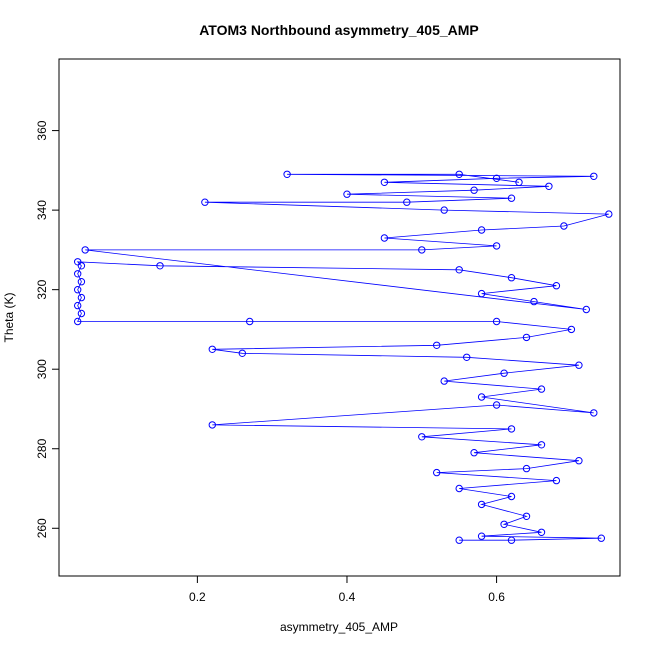 The image size is (650, 650). What do you see at coordinates (496, 597) in the screenshot?
I see `x-tick-label-2: 0.6` at bounding box center [496, 597].